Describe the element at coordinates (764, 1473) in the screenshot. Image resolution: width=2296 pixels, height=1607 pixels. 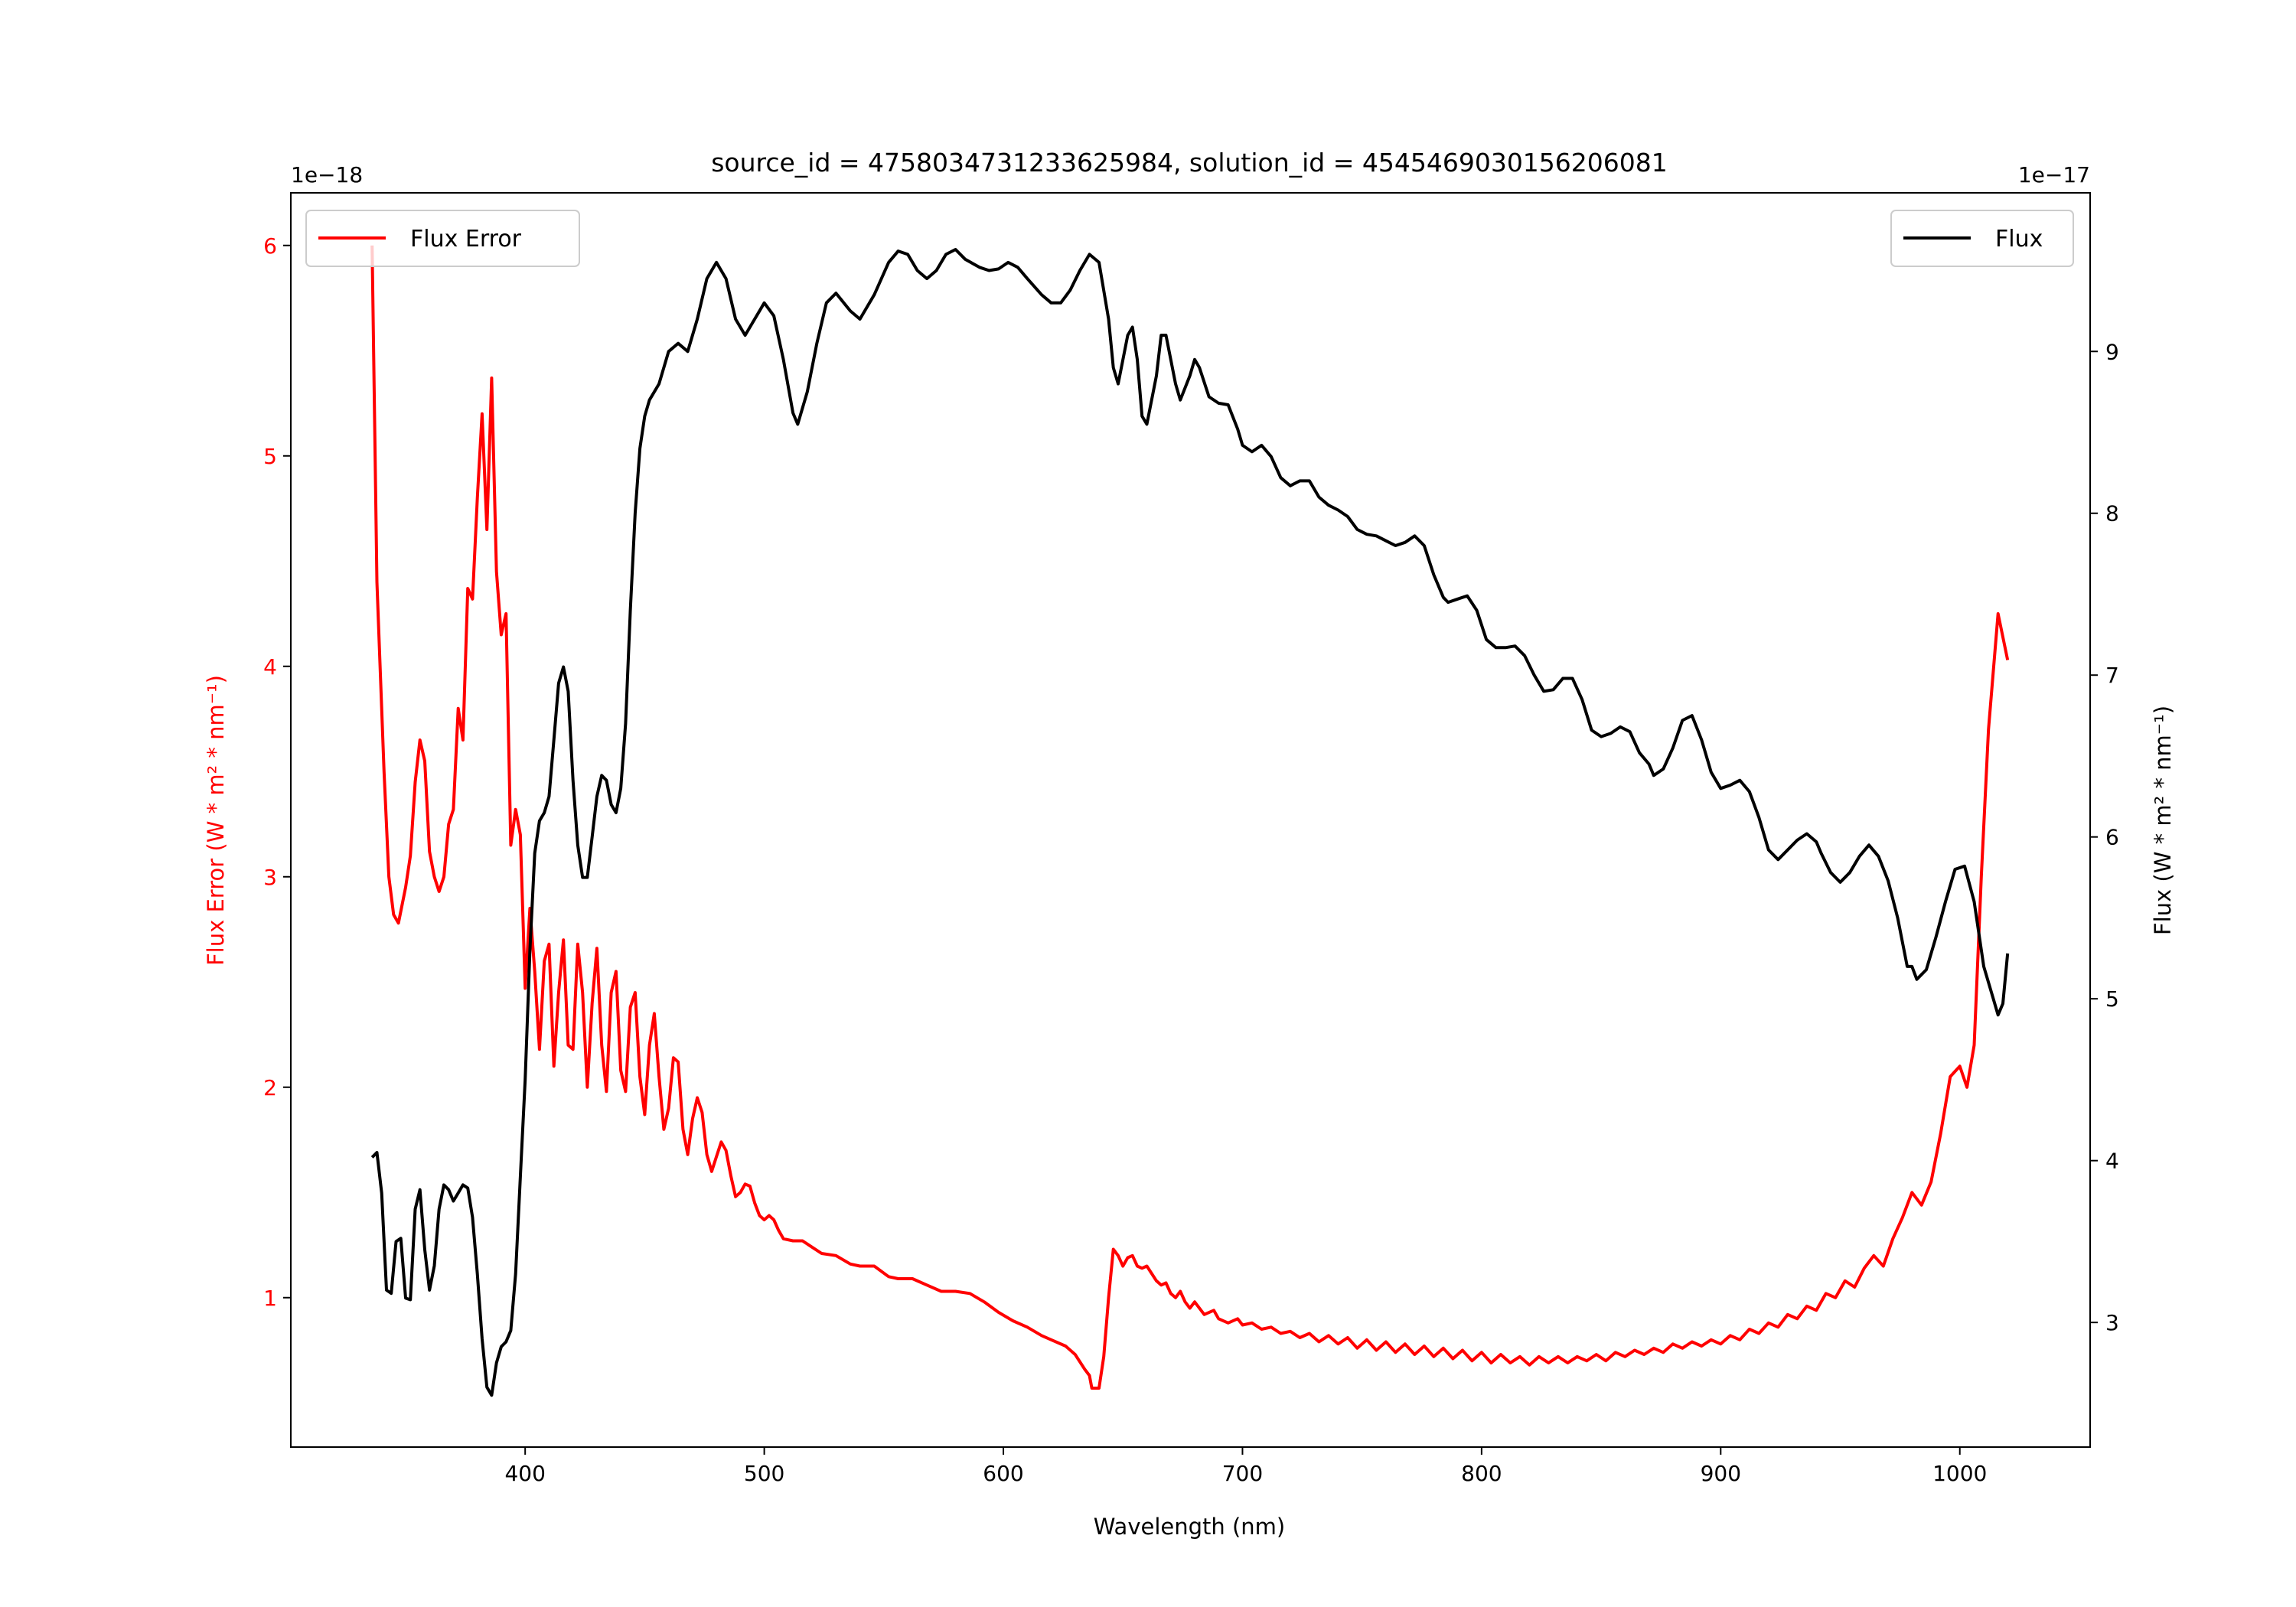
I see `x-tick-label: 500` at that location.